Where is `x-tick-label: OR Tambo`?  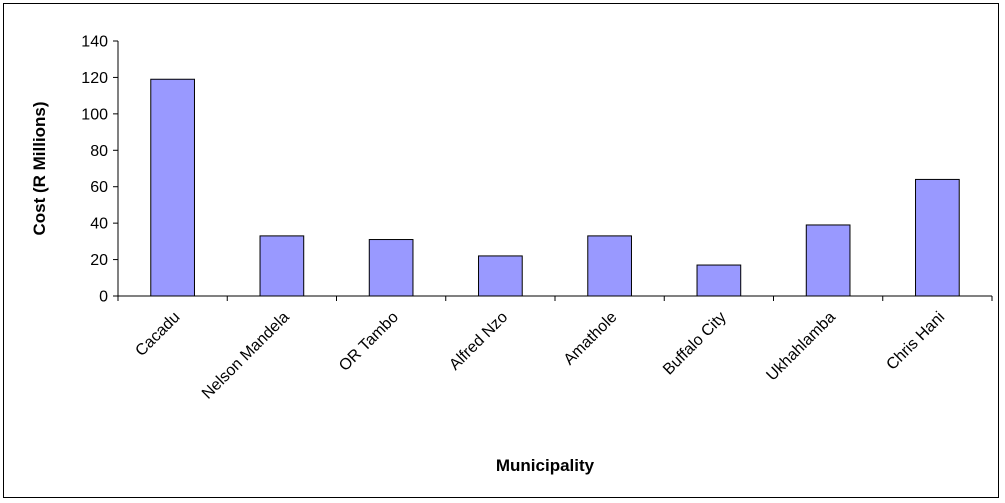 x-tick-label: OR Tambo is located at coordinates (369, 342).